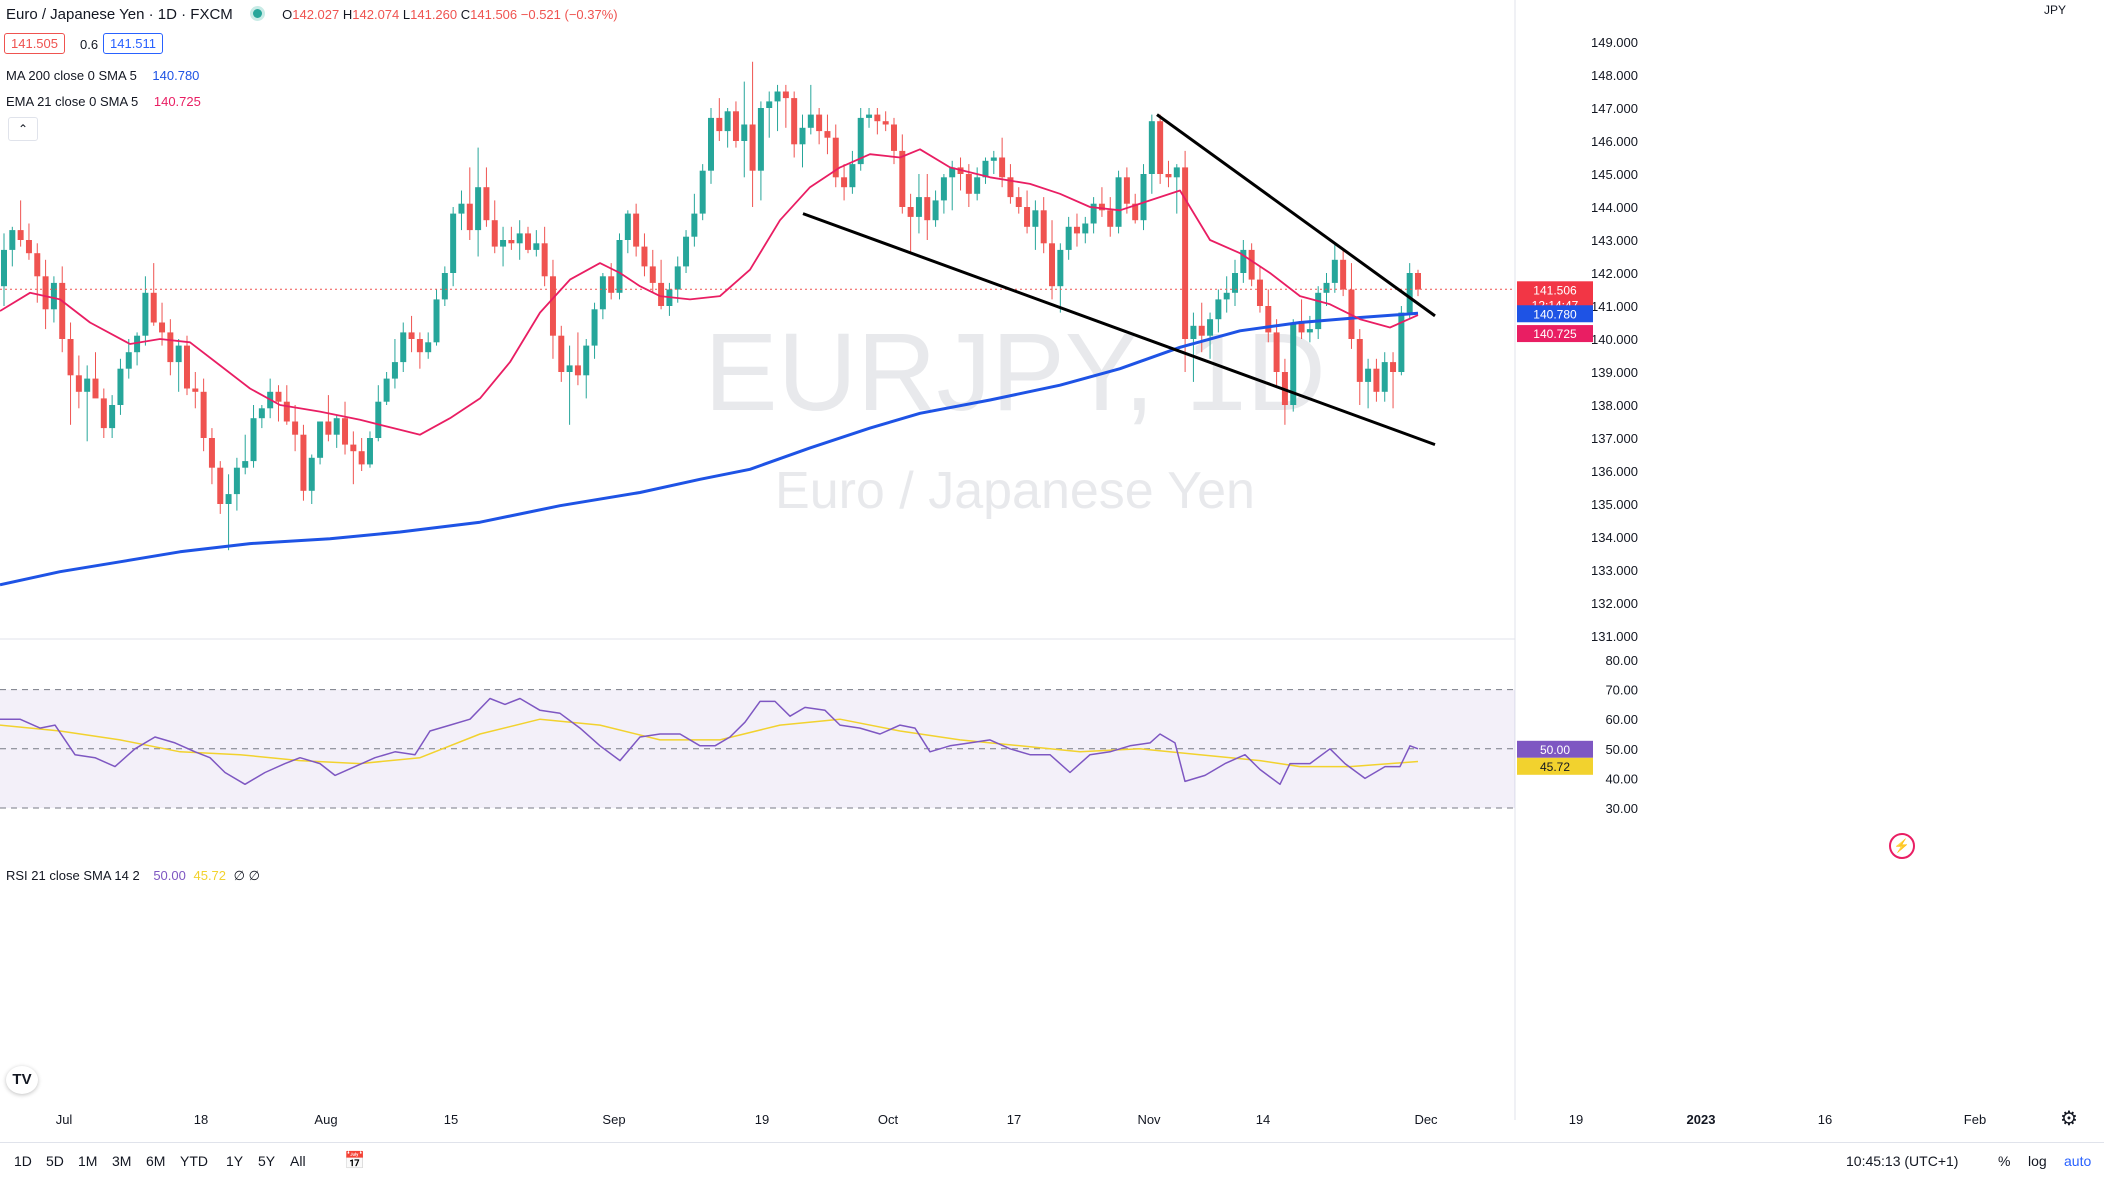 The width and height of the screenshot is (2104, 1181). I want to click on price-tick-label: 131.000, so click(1614, 636).